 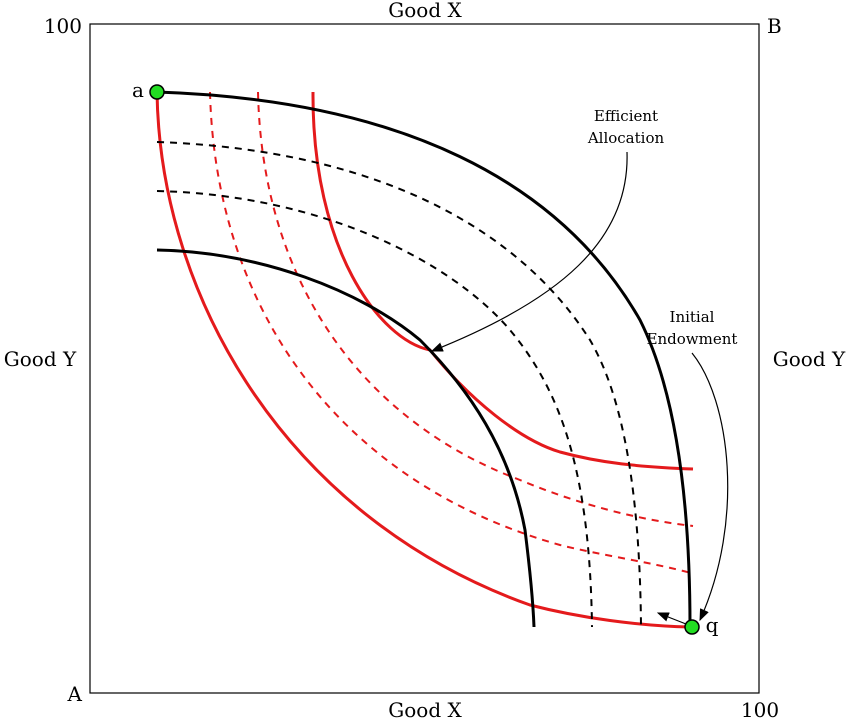 I want to click on point-a-marker, so click(x=157, y=92).